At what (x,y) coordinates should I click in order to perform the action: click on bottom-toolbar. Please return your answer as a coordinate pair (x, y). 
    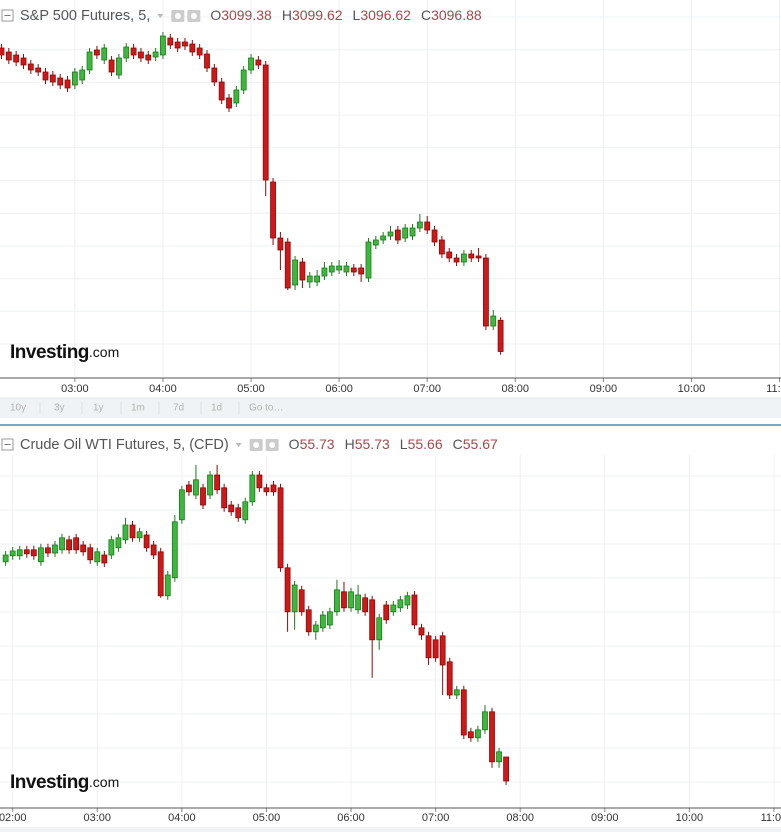
    Looking at the image, I should click on (390, 829).